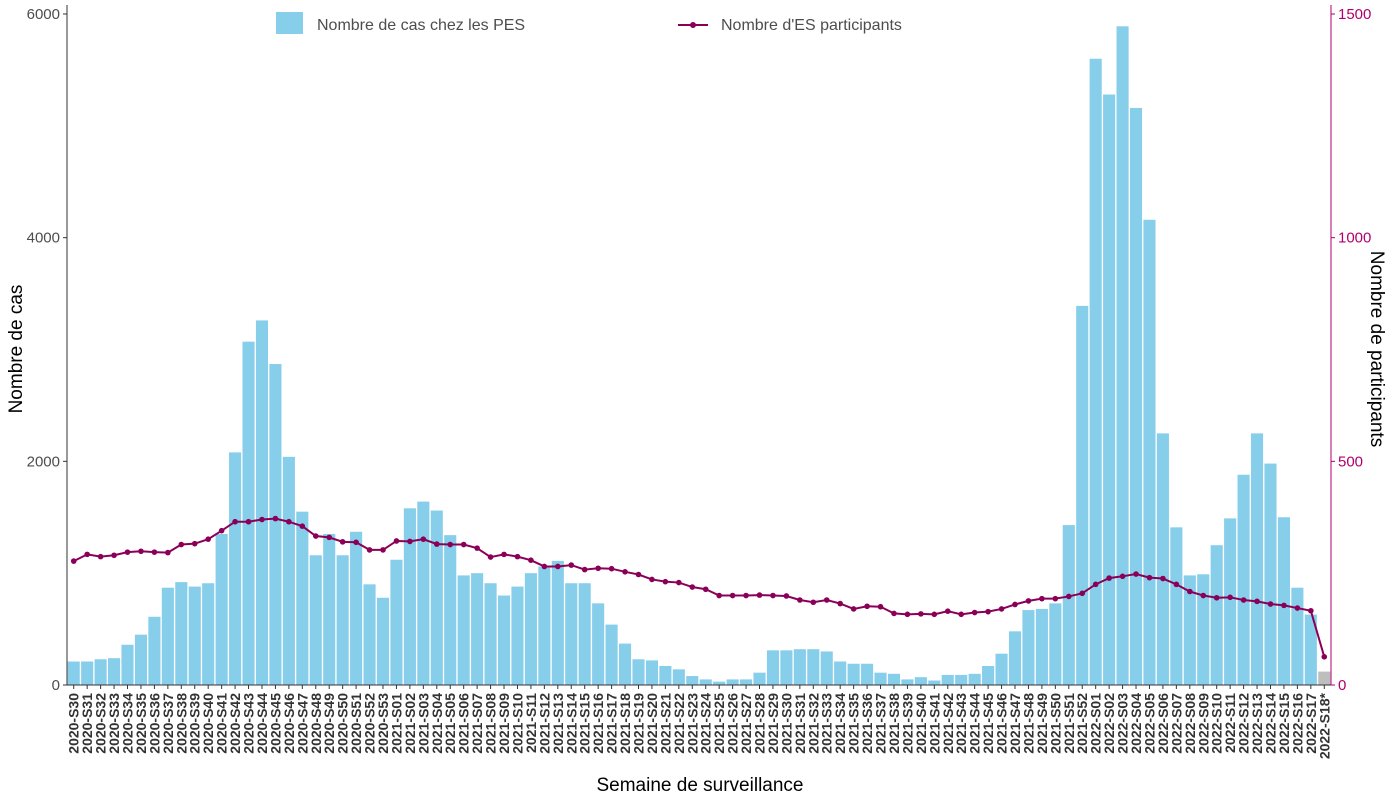  Describe the element at coordinates (625, 664) in the screenshot. I see `bar-2021-S18` at that location.